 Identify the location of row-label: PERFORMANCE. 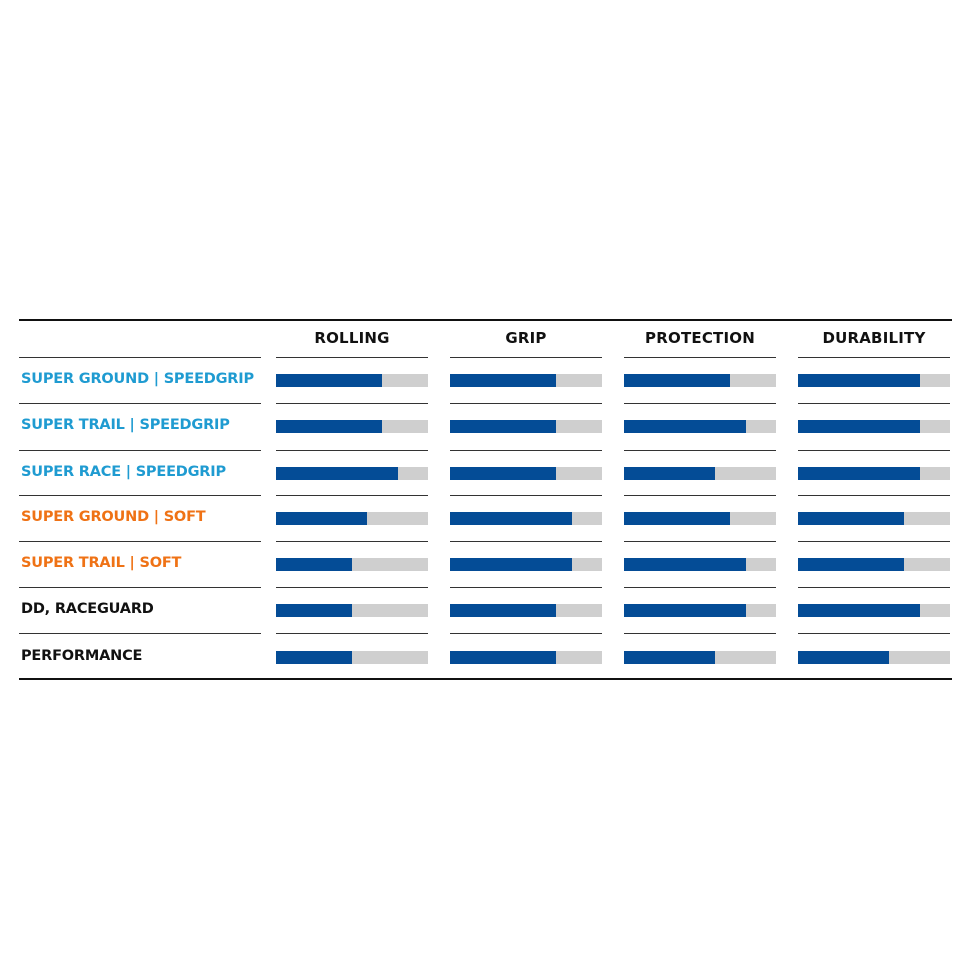
(82, 656).